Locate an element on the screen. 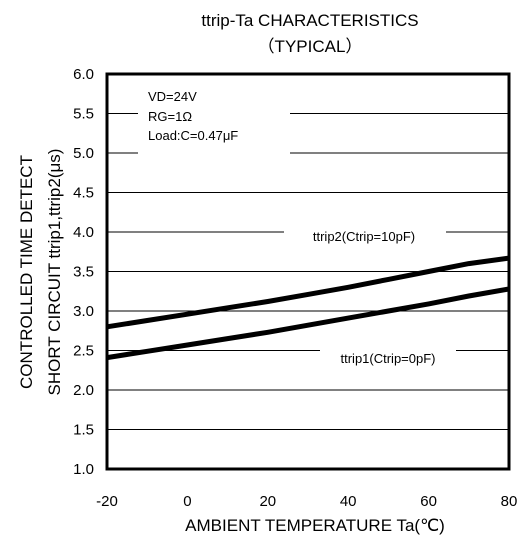  x-tick-label: -20 is located at coordinates (107, 501).